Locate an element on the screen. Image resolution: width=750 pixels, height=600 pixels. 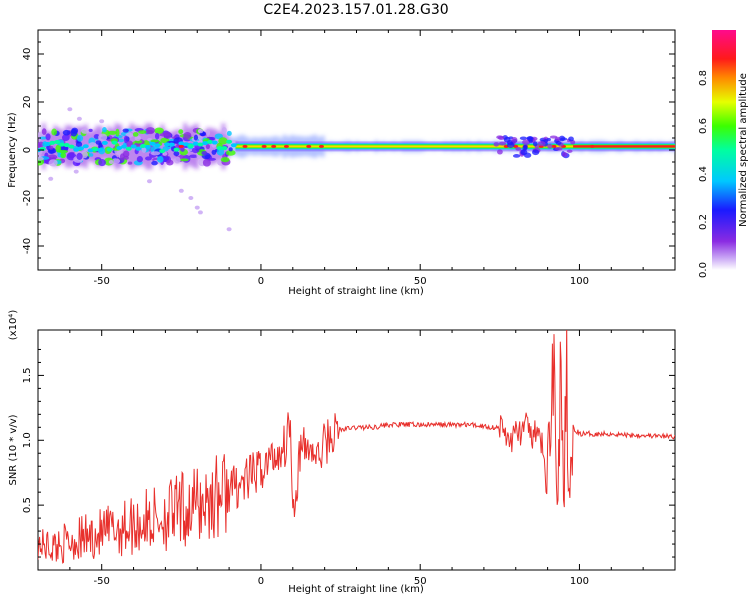
spectrogram-ytick-label: 40 is located at coordinates (27, 54).